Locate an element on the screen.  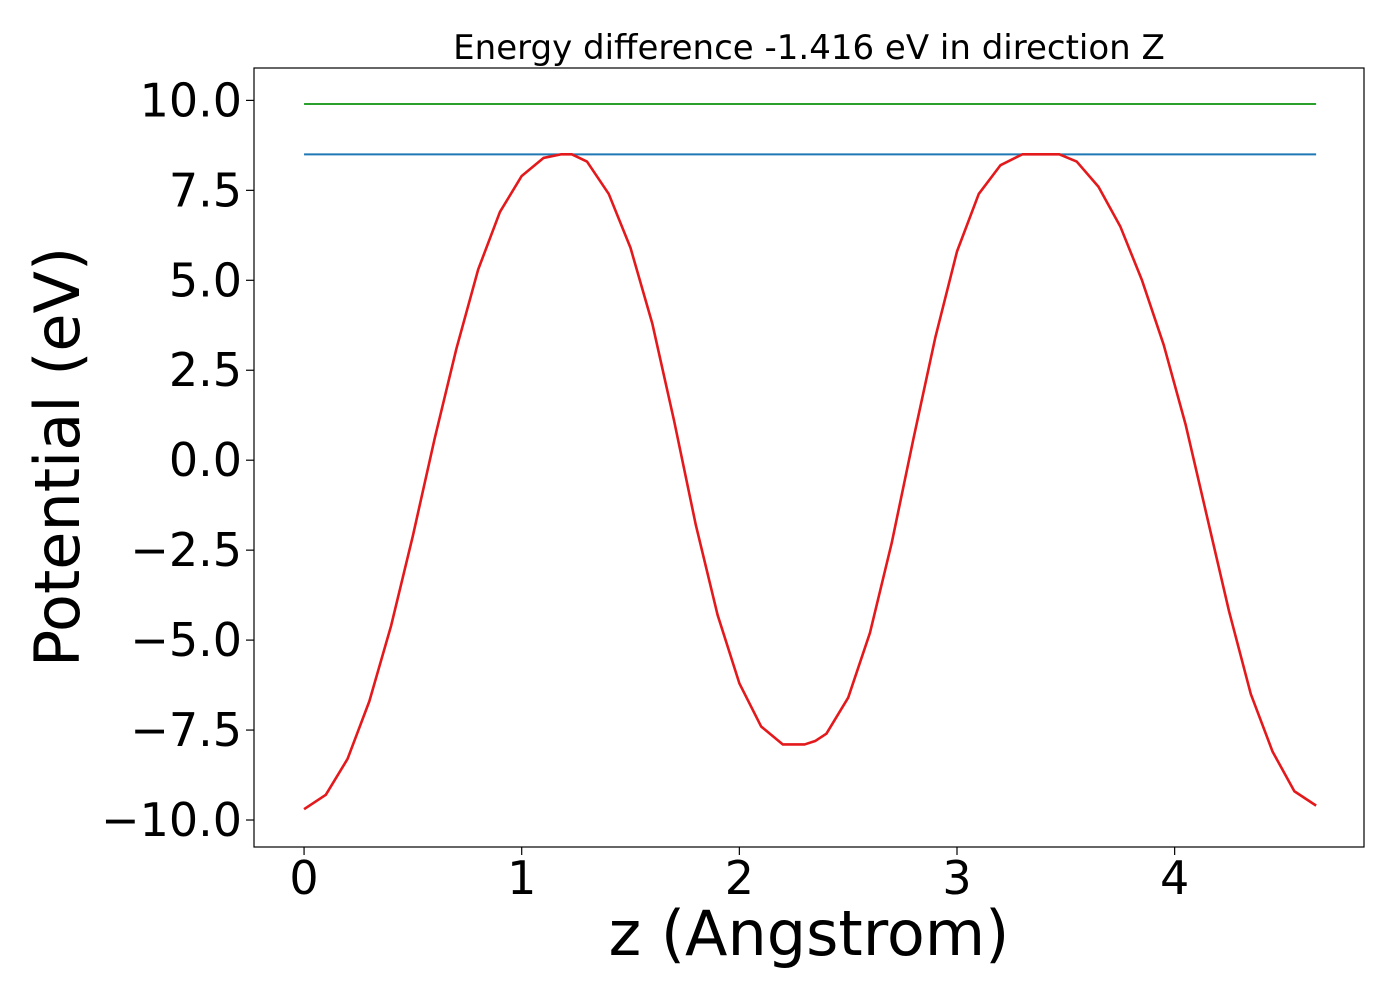
y-axis-ticks: 10.0 7.5 5.0 2.5 0.0 −2.5 −5.0 −7.5 −10.0 is located at coordinates (177, 460).